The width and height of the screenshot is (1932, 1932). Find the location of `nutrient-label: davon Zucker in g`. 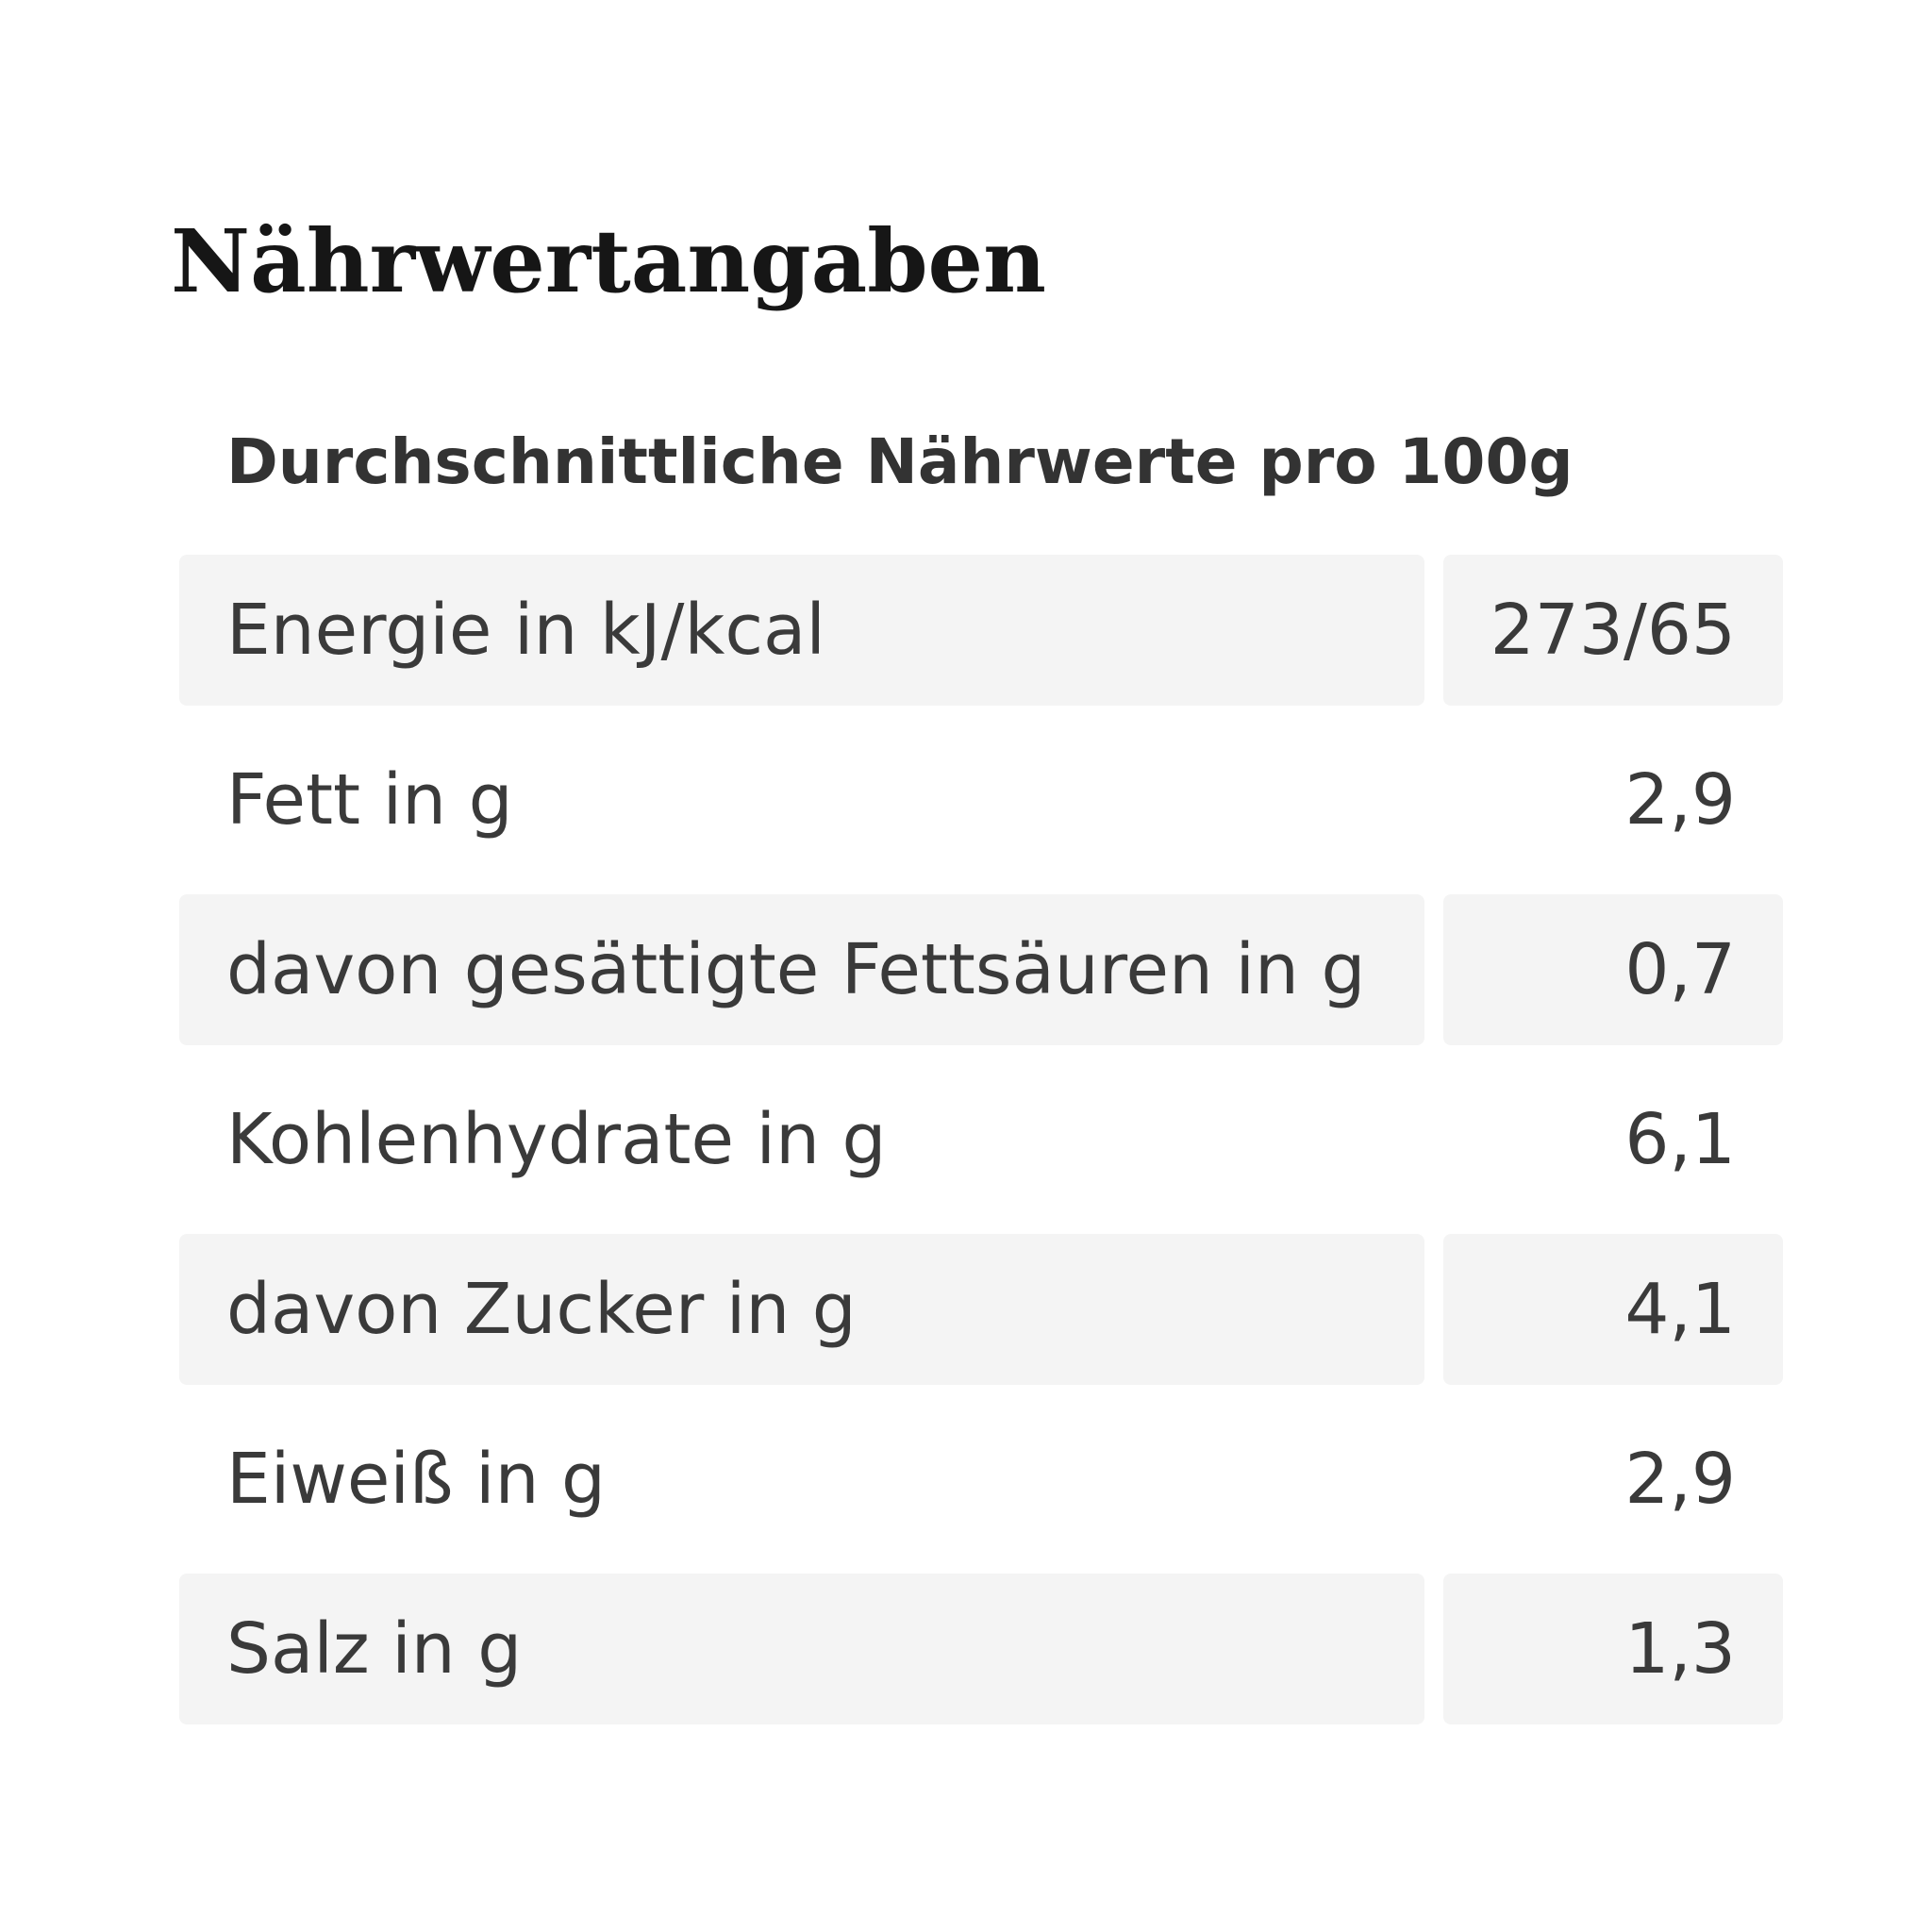

nutrient-label: davon Zucker in g is located at coordinates (801, 1309).